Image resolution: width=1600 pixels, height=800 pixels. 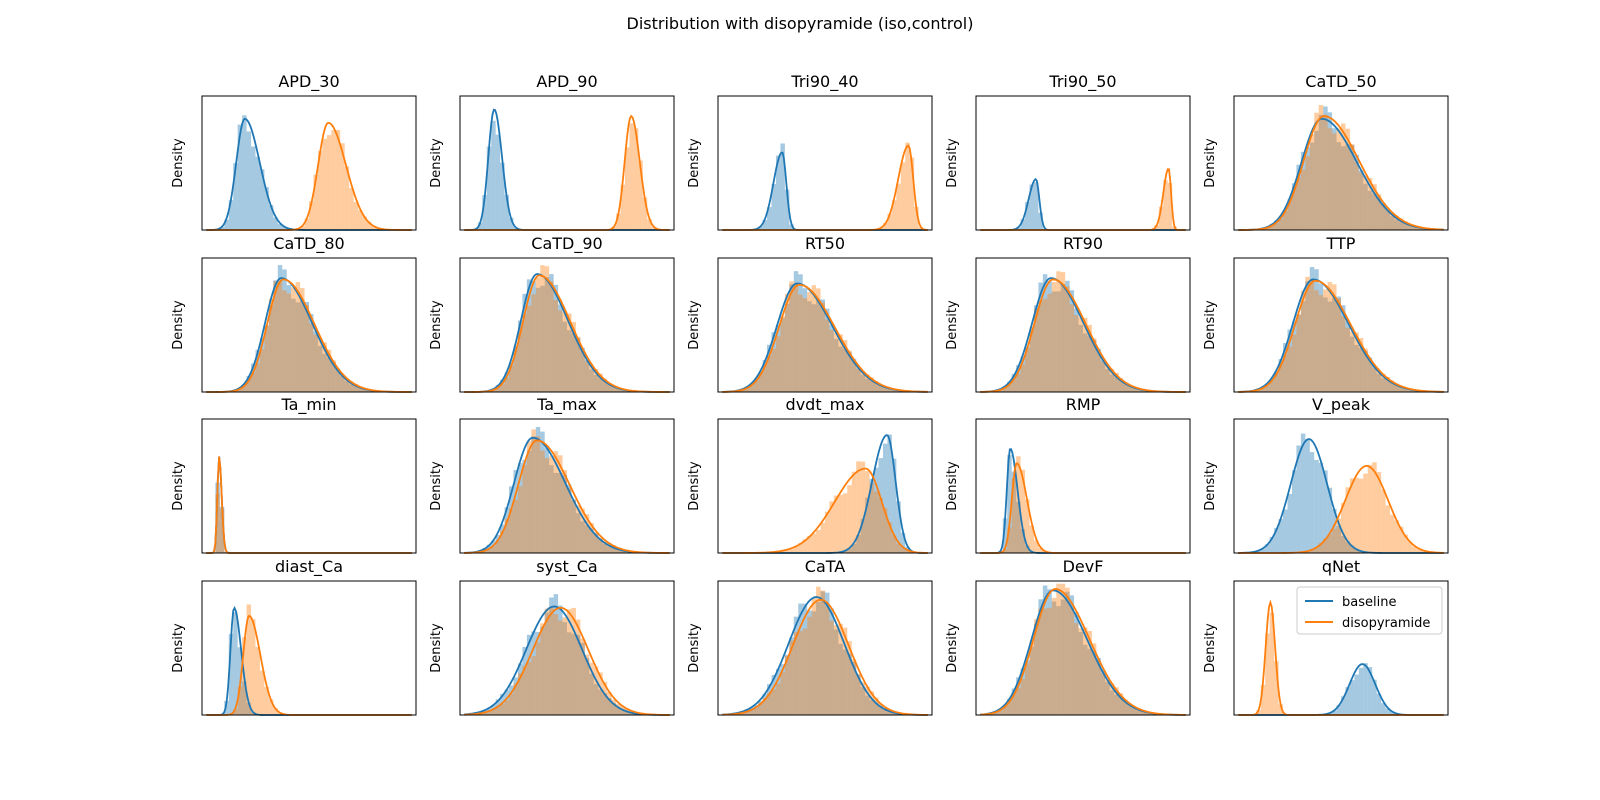 I want to click on panel-diast-ca: diast_Ca Density, so click(x=294, y=636).